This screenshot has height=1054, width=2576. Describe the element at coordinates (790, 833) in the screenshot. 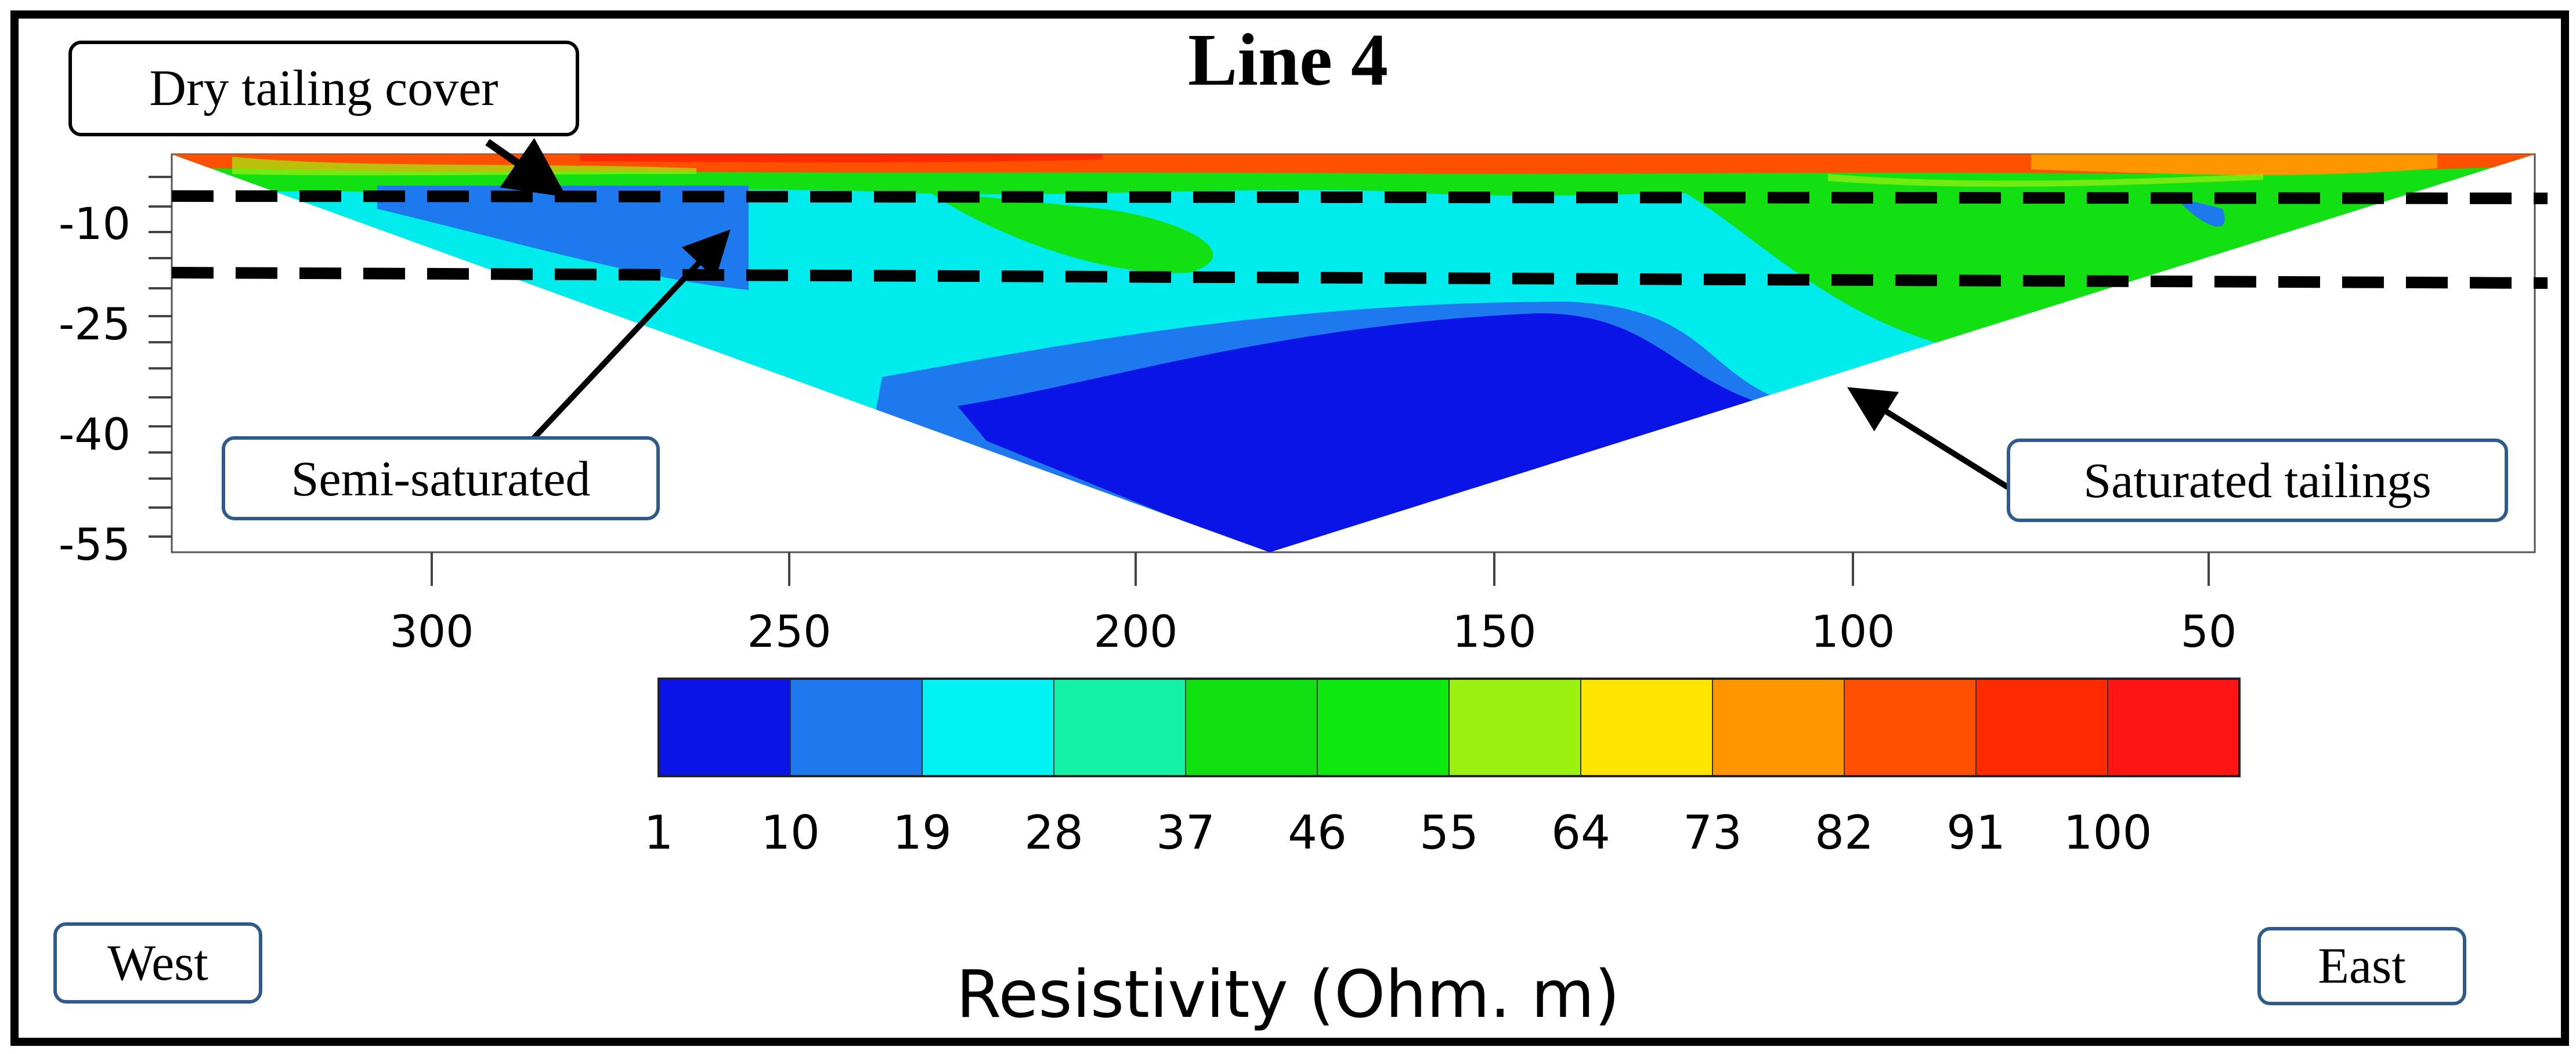

I see `colorbar-tick-label: 10` at that location.